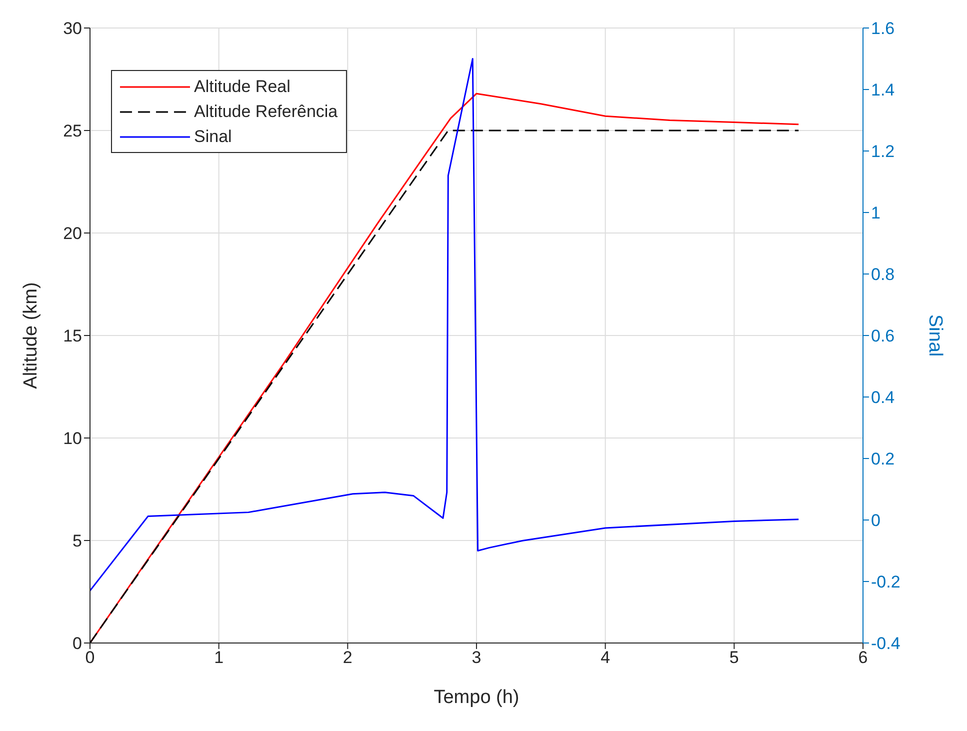 The width and height of the screenshot is (967, 731). What do you see at coordinates (477, 658) in the screenshot?
I see `x-tick-label: 3` at bounding box center [477, 658].